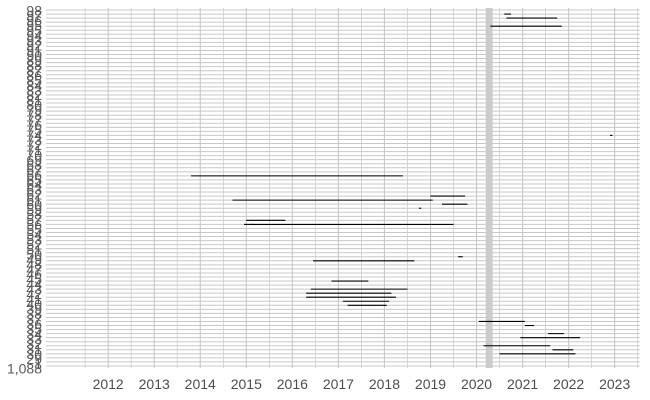 This screenshot has height=400, width=650. Describe the element at coordinates (38, 364) in the screenshot. I see `y-tick-label: 1` at that location.